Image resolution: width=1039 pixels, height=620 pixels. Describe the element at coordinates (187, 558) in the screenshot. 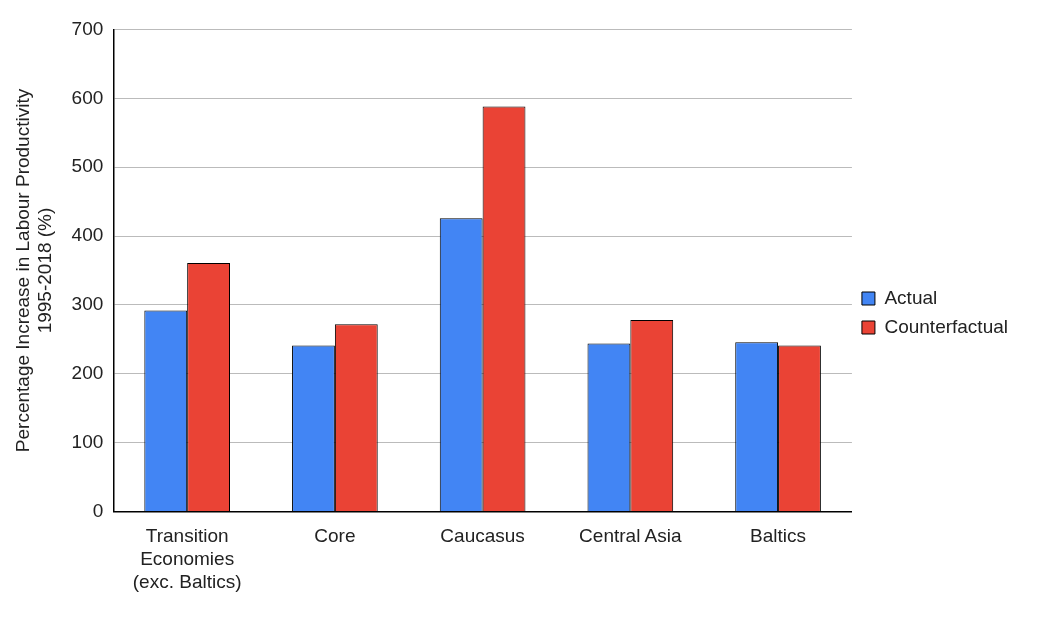

I see `x-tick-label: Transition Economies (exc. Baltics)` at that location.